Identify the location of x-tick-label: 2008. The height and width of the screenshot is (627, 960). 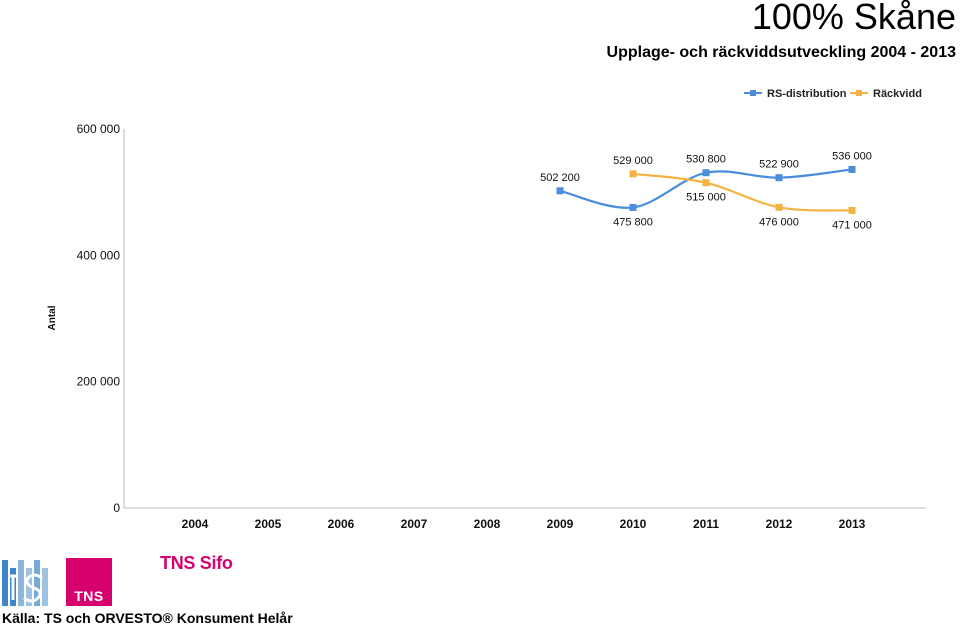
(487, 524).